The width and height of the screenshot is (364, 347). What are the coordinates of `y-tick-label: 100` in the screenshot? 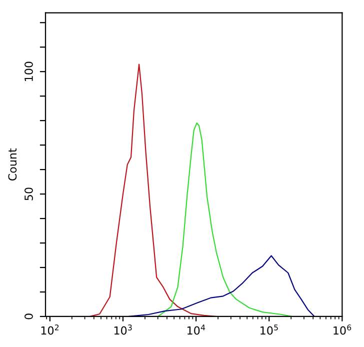 It's located at (28, 71).